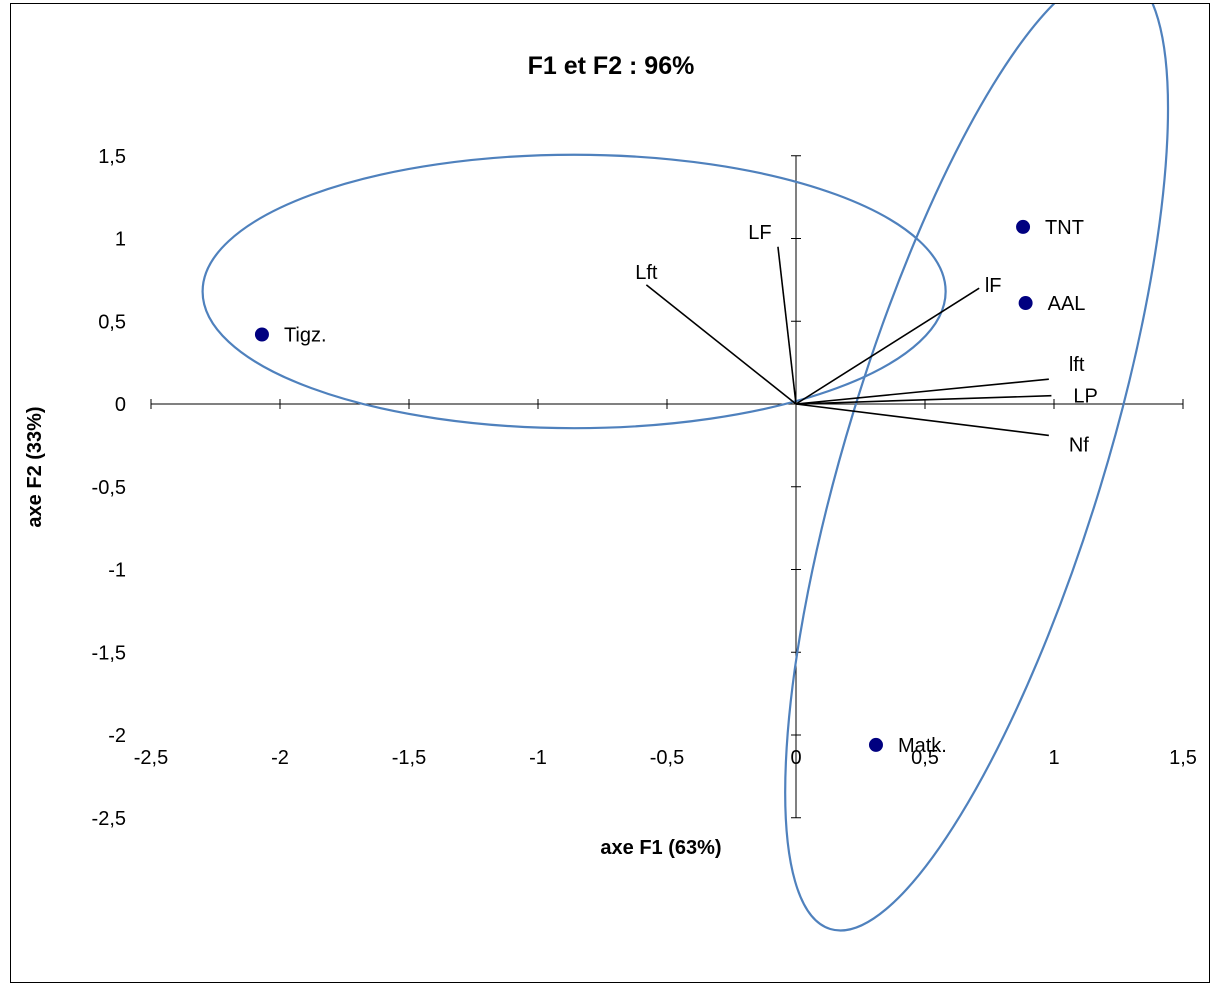 The image size is (1215, 983). Describe the element at coordinates (120, 405) in the screenshot. I see `y-tick-label: 0` at that location.